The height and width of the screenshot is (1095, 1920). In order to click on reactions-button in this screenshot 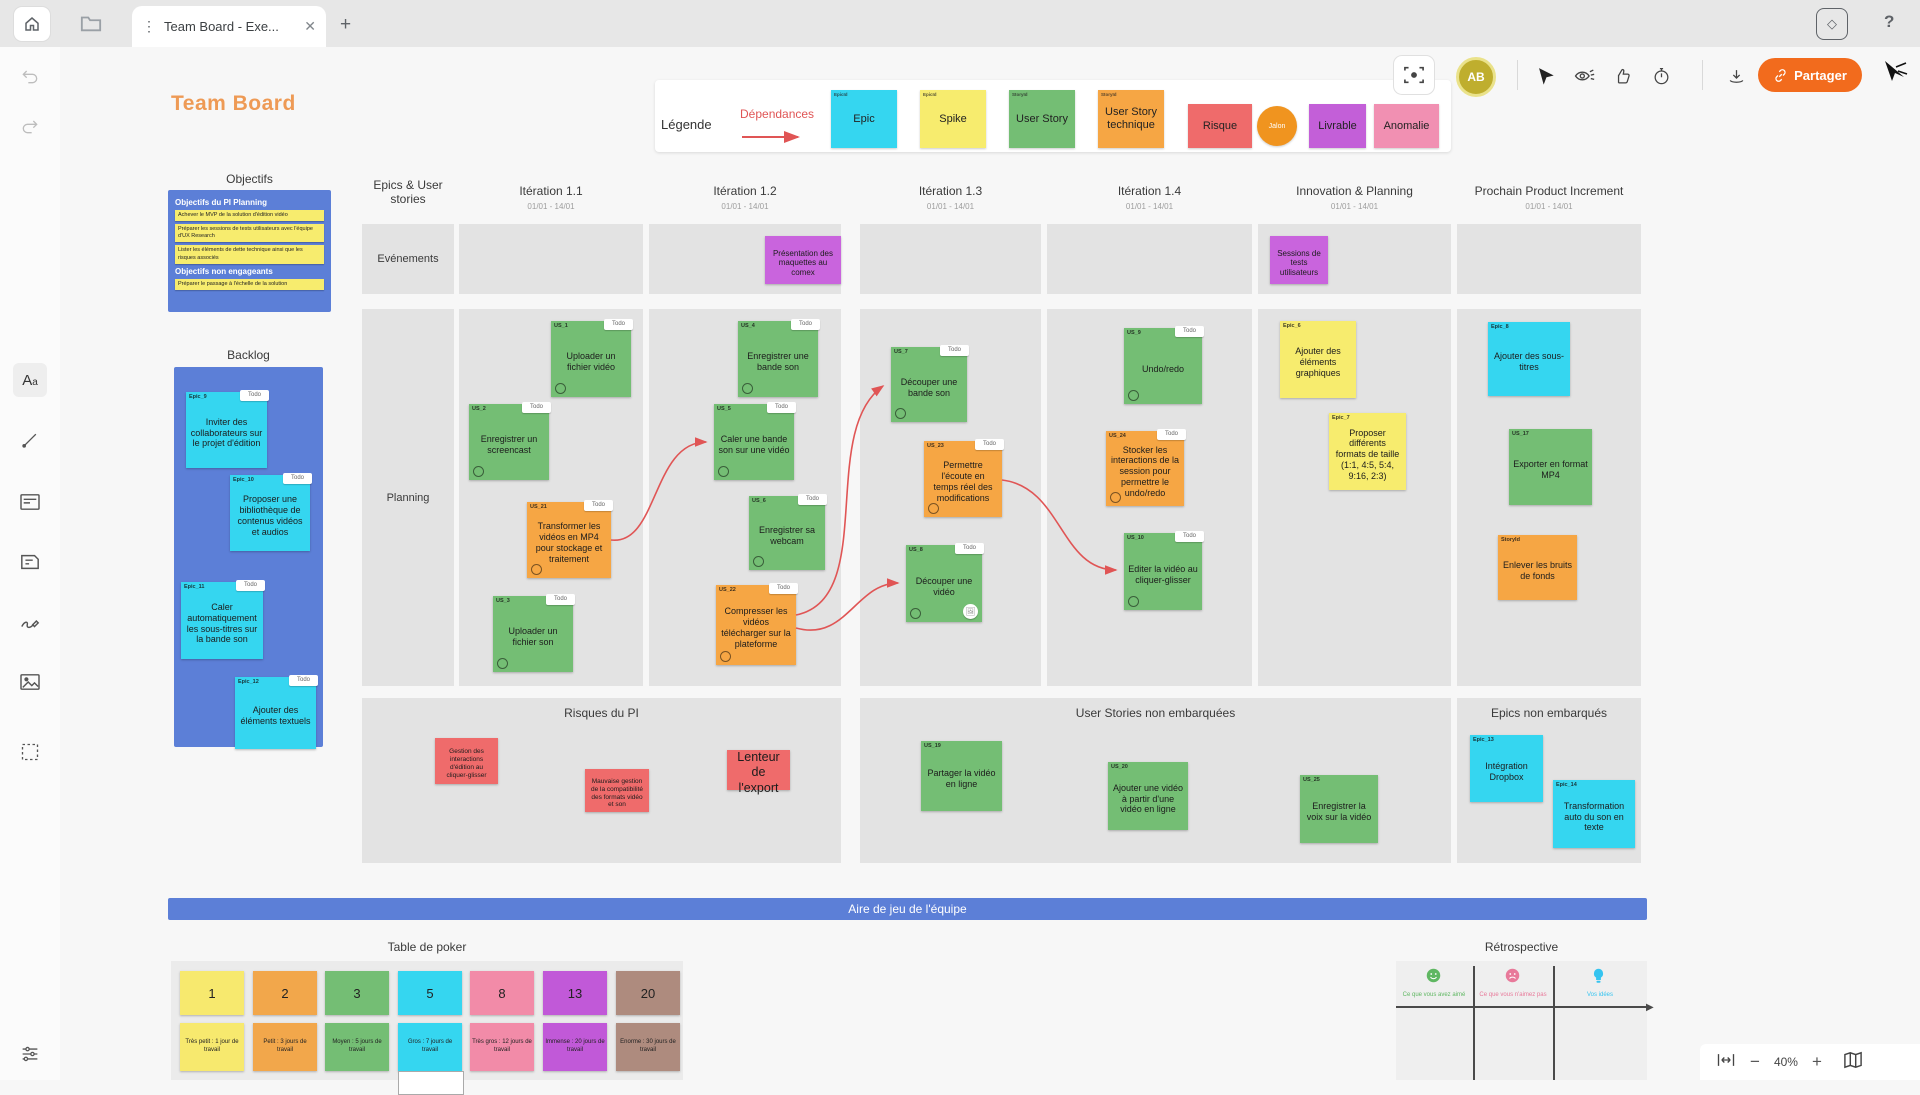, I will do `click(1622, 76)`.